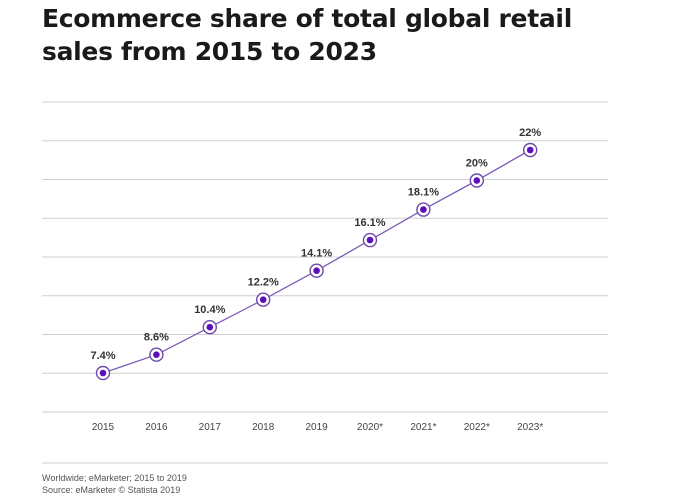 The height and width of the screenshot is (499, 677). Describe the element at coordinates (102, 356) in the screenshot. I see `data-label-2015: 7.4%` at that location.